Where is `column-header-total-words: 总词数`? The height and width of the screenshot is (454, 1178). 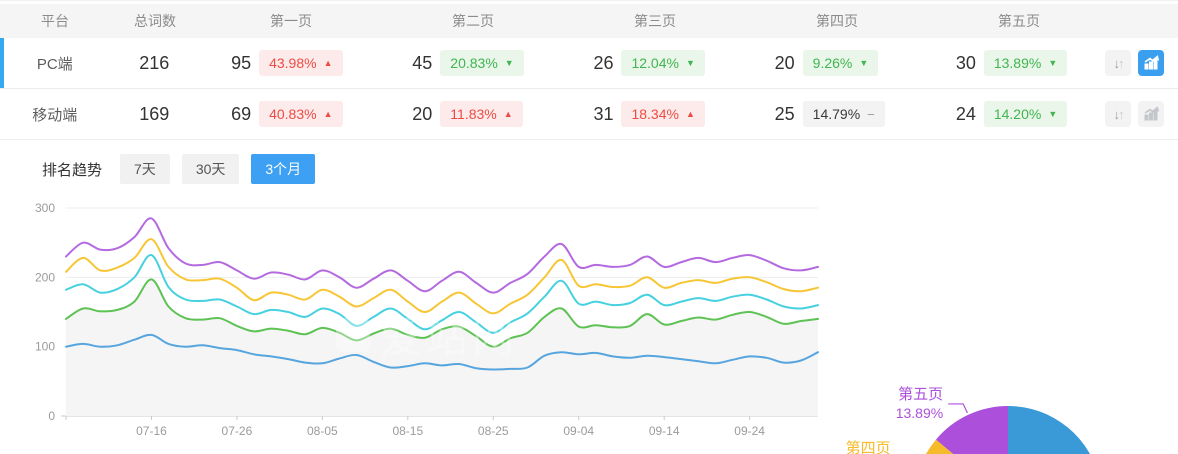 column-header-total-words: 总词数 is located at coordinates (155, 21).